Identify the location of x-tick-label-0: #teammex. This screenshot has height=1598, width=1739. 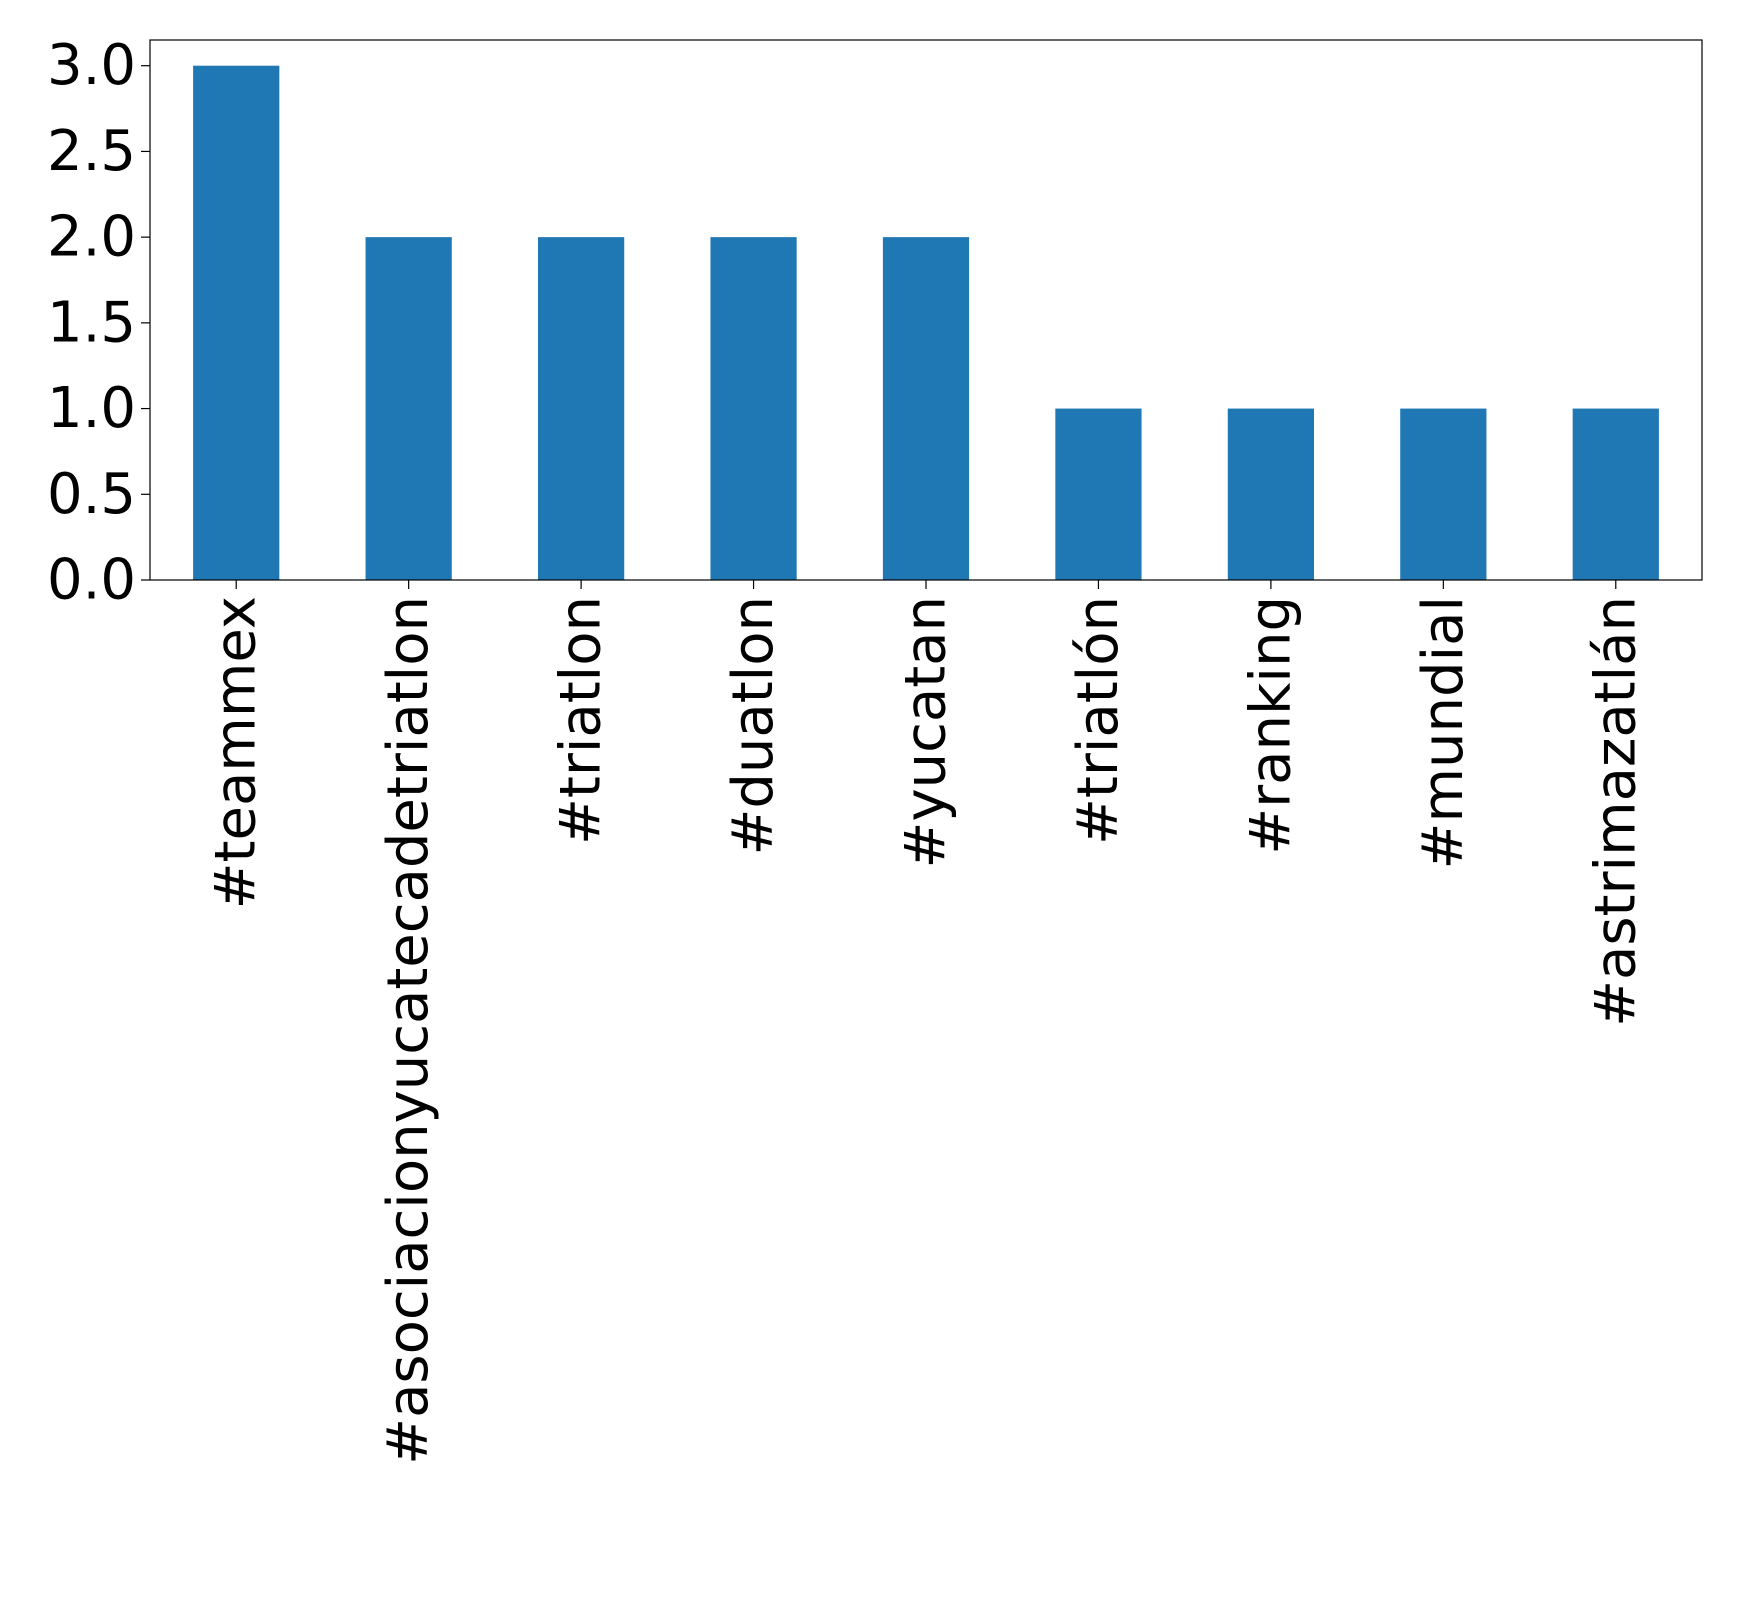
(236, 752).